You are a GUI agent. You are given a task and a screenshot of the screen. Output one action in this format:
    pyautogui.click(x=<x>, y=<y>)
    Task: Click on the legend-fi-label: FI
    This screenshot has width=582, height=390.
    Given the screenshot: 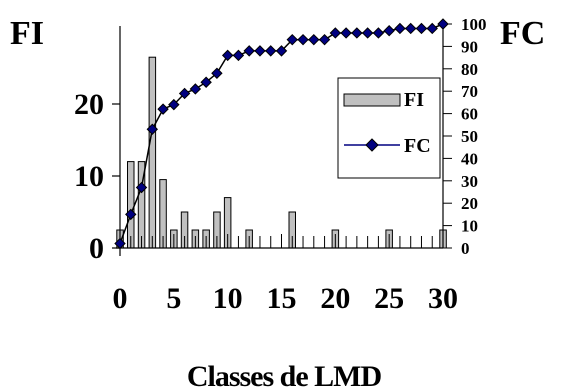 What is the action you would take?
    pyautogui.click(x=414, y=100)
    